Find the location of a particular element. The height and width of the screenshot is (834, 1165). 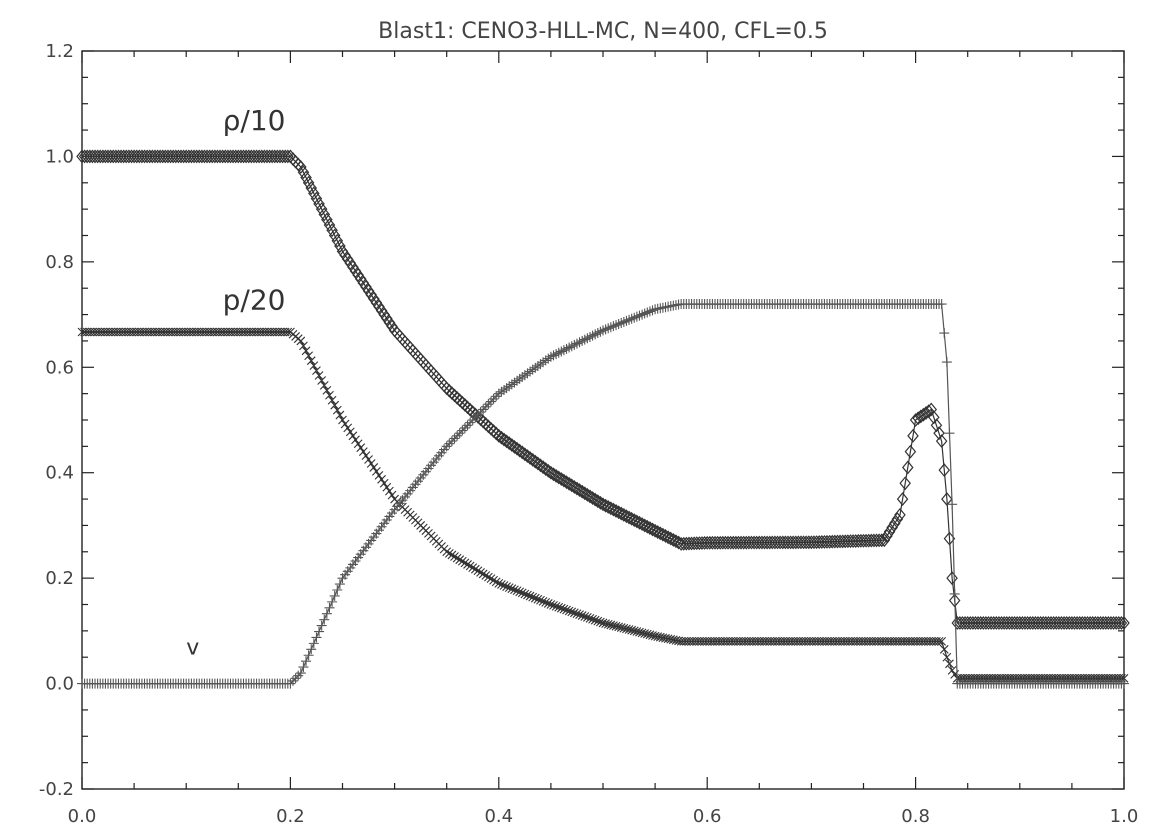

annotation-layer: ρ/10 p/20 v is located at coordinates (235, 382).